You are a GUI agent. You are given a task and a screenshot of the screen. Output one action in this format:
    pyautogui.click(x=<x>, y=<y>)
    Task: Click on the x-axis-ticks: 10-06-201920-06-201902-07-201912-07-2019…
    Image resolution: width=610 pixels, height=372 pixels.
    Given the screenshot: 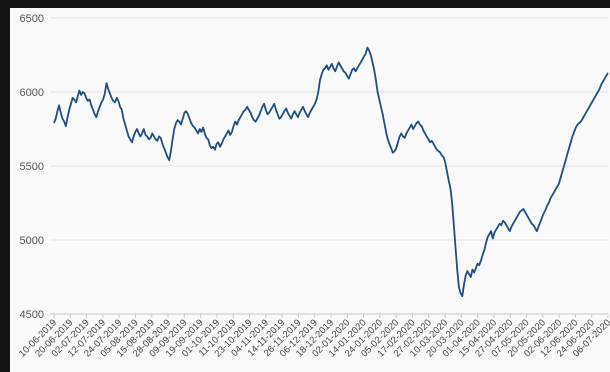 What is the action you would take?
    pyautogui.click(x=313, y=336)
    